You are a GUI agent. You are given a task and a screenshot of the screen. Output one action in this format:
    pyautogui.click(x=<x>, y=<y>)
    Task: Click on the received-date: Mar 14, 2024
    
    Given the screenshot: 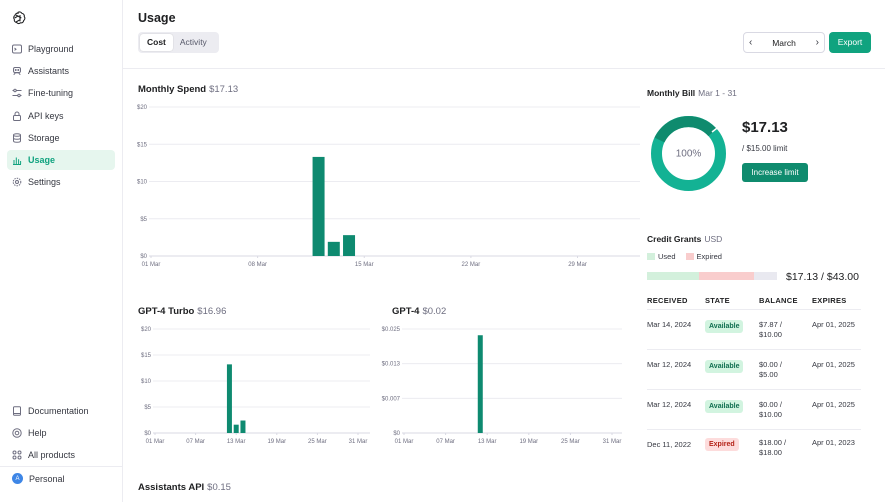 What is the action you would take?
    pyautogui.click(x=669, y=324)
    